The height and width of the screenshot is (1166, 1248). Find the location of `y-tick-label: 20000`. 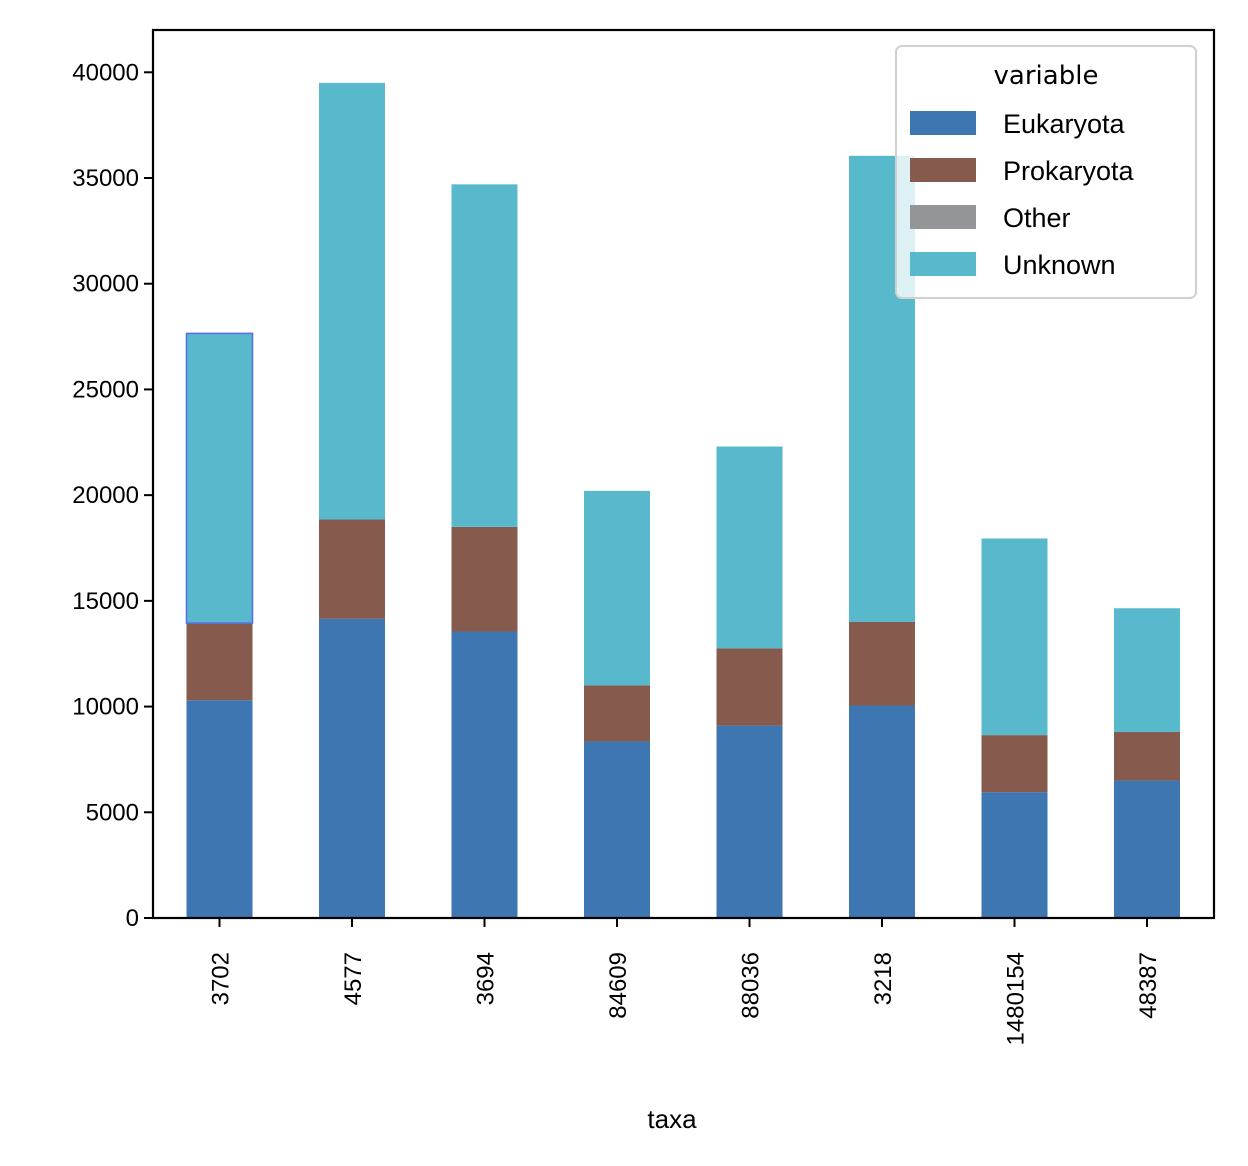

y-tick-label: 20000 is located at coordinates (105, 495).